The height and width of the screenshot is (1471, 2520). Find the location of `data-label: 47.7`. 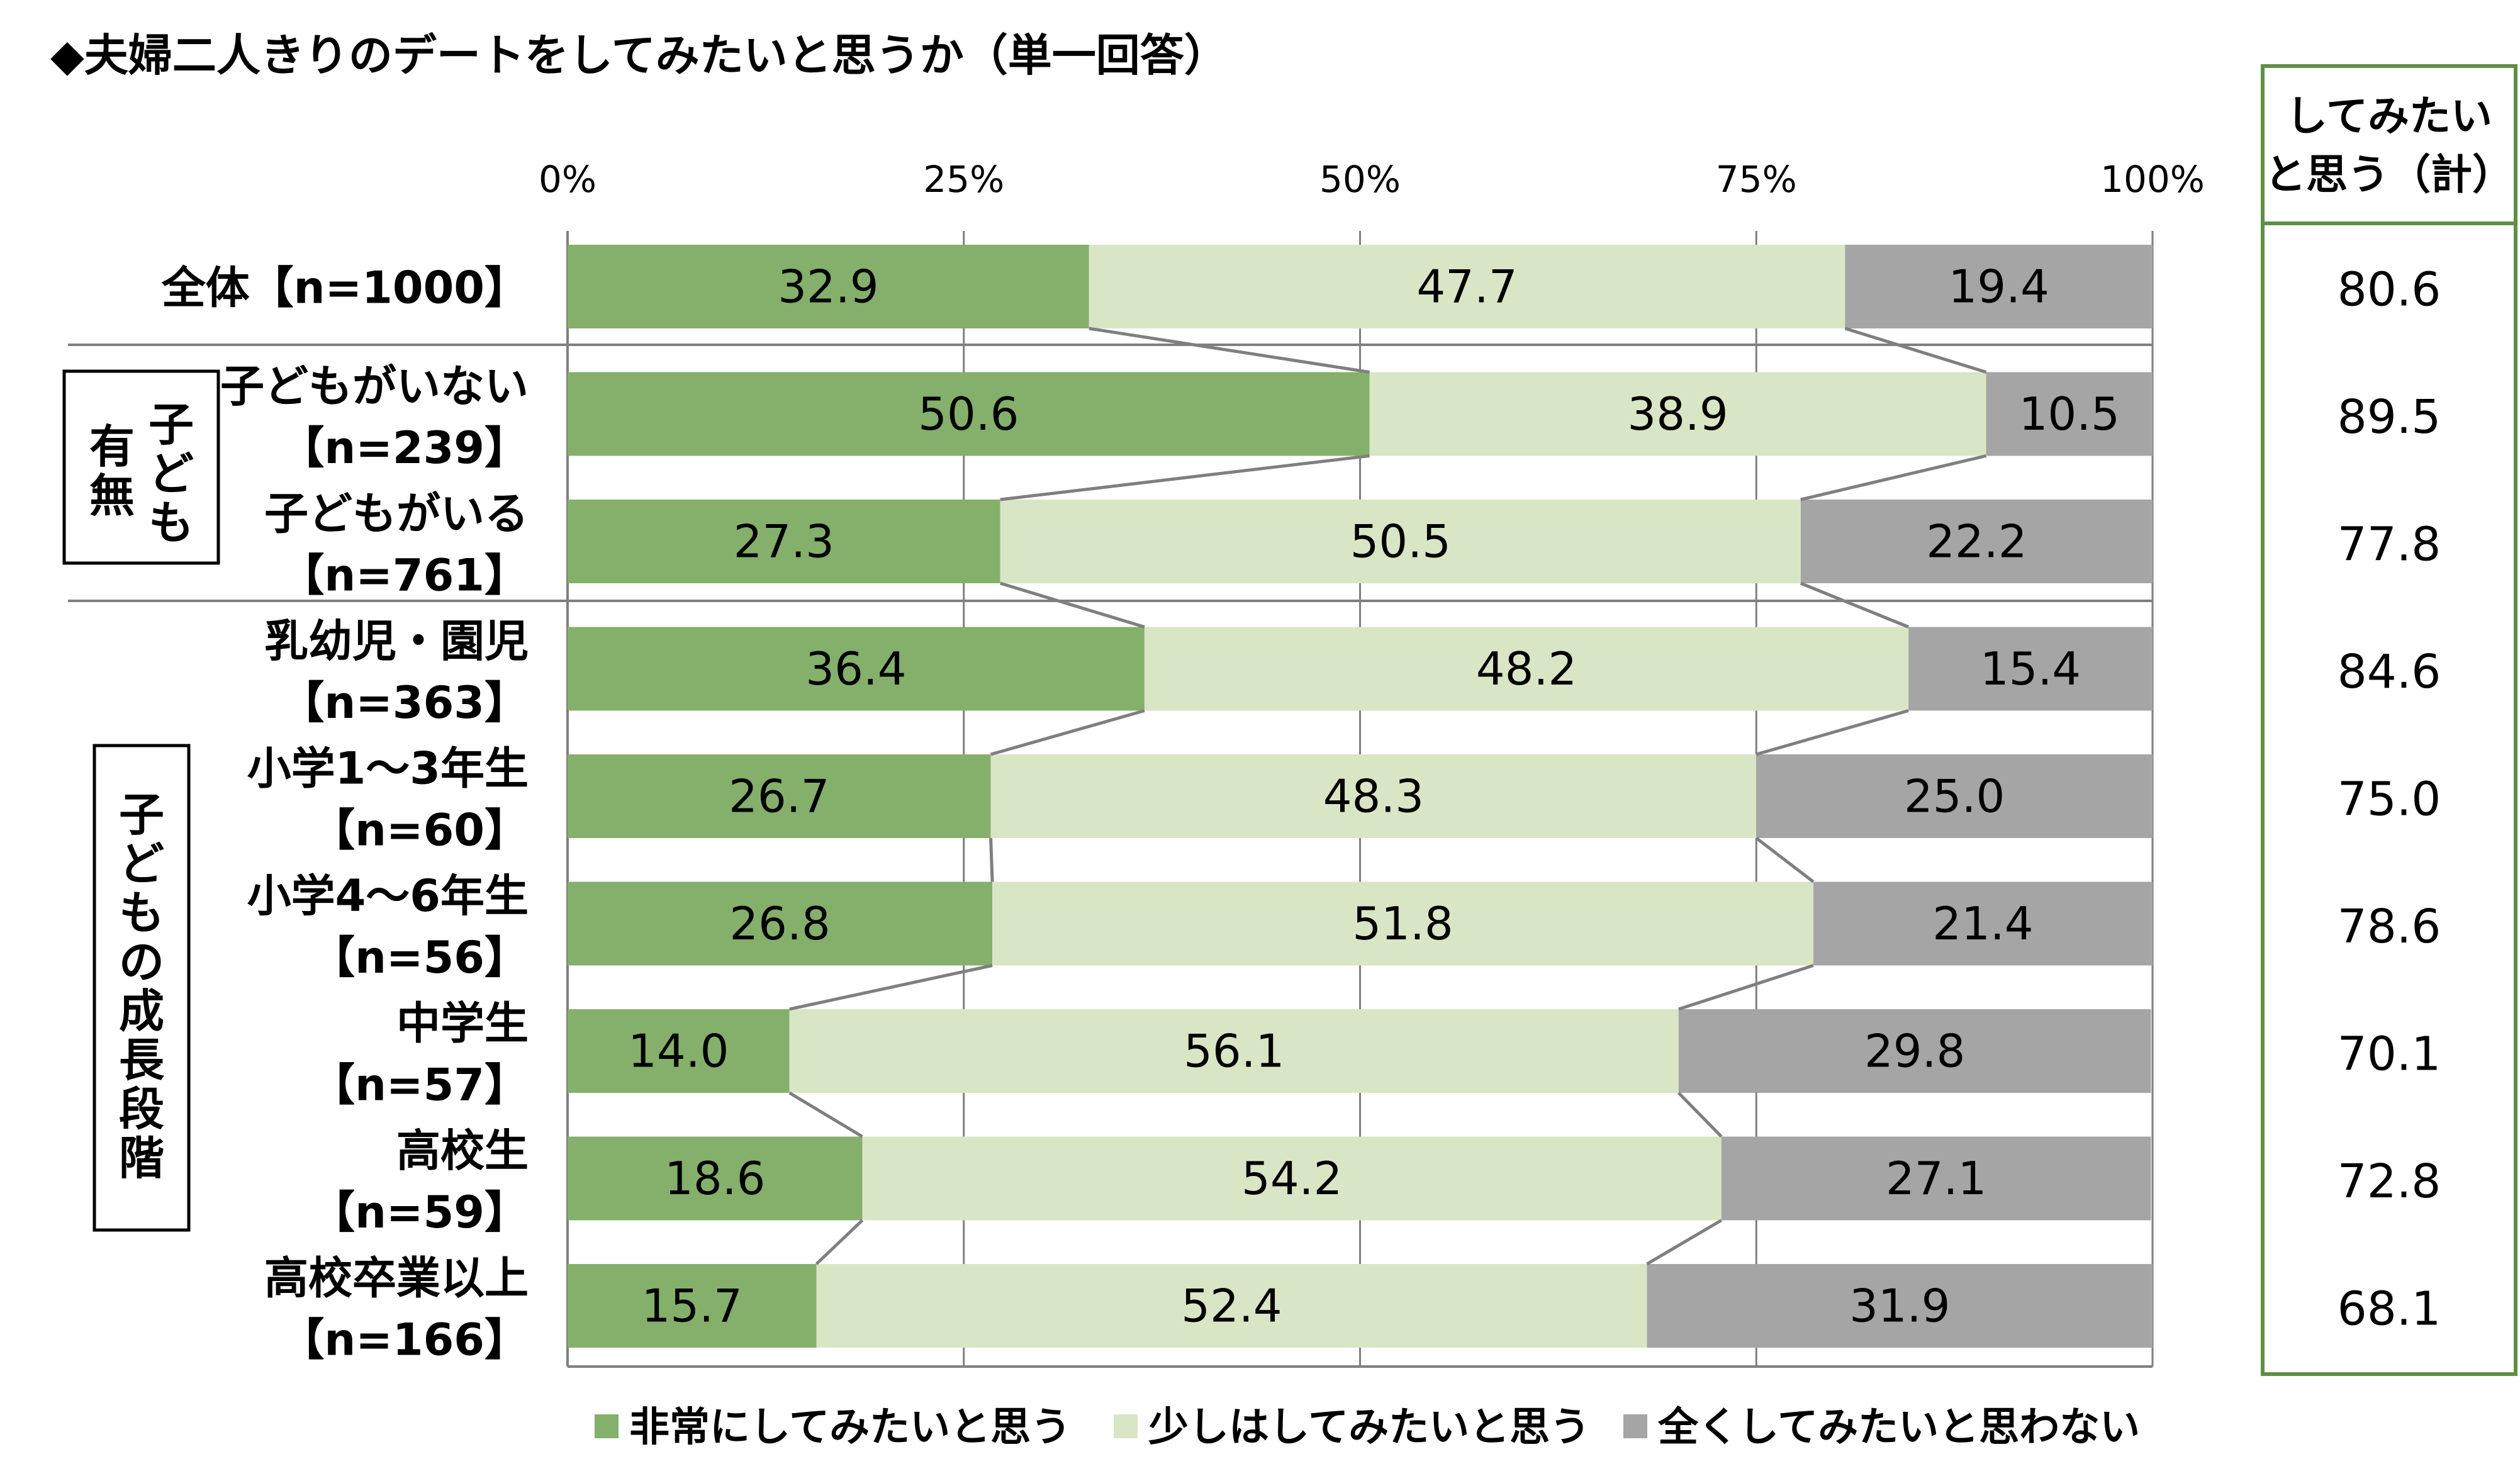

data-label: 47.7 is located at coordinates (1466, 286).